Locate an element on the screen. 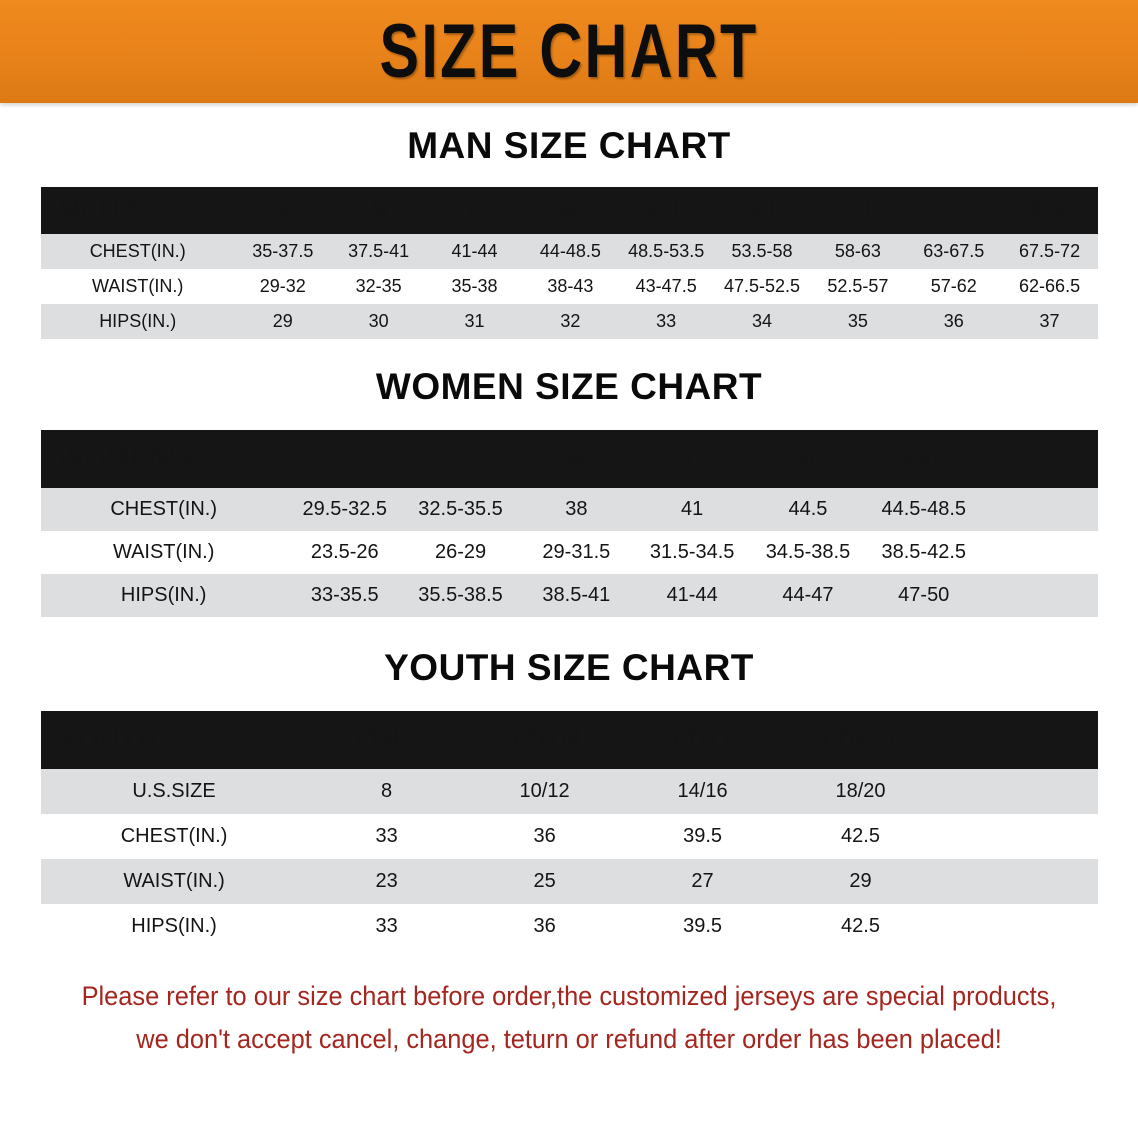  men-column-header: 2XL is located at coordinates (666, 210).